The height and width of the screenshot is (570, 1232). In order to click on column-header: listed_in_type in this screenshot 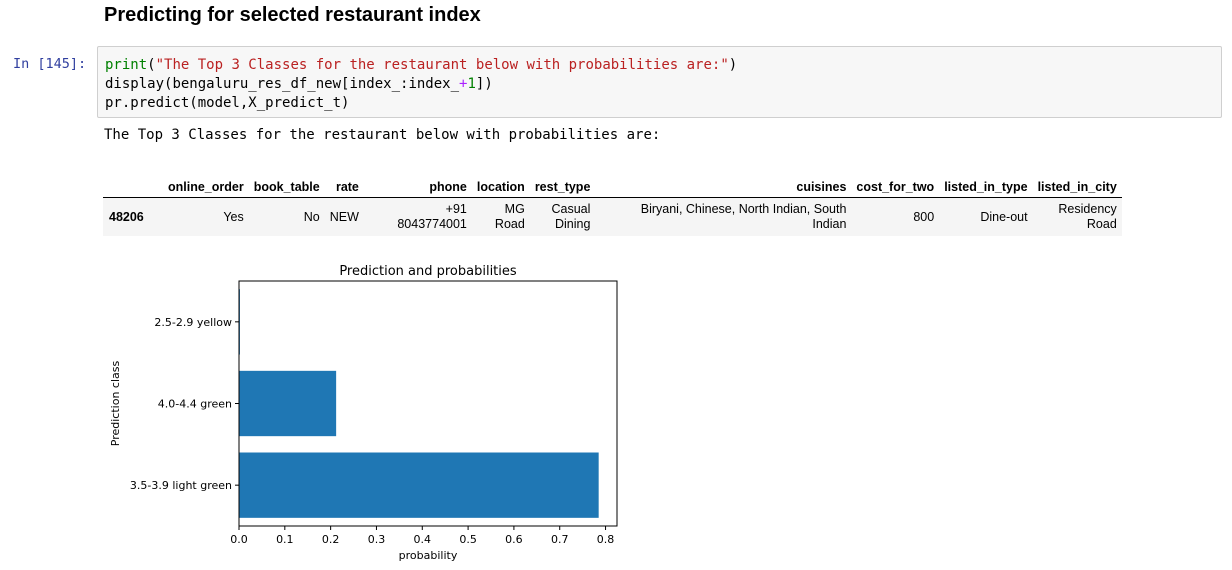, I will do `click(986, 187)`.